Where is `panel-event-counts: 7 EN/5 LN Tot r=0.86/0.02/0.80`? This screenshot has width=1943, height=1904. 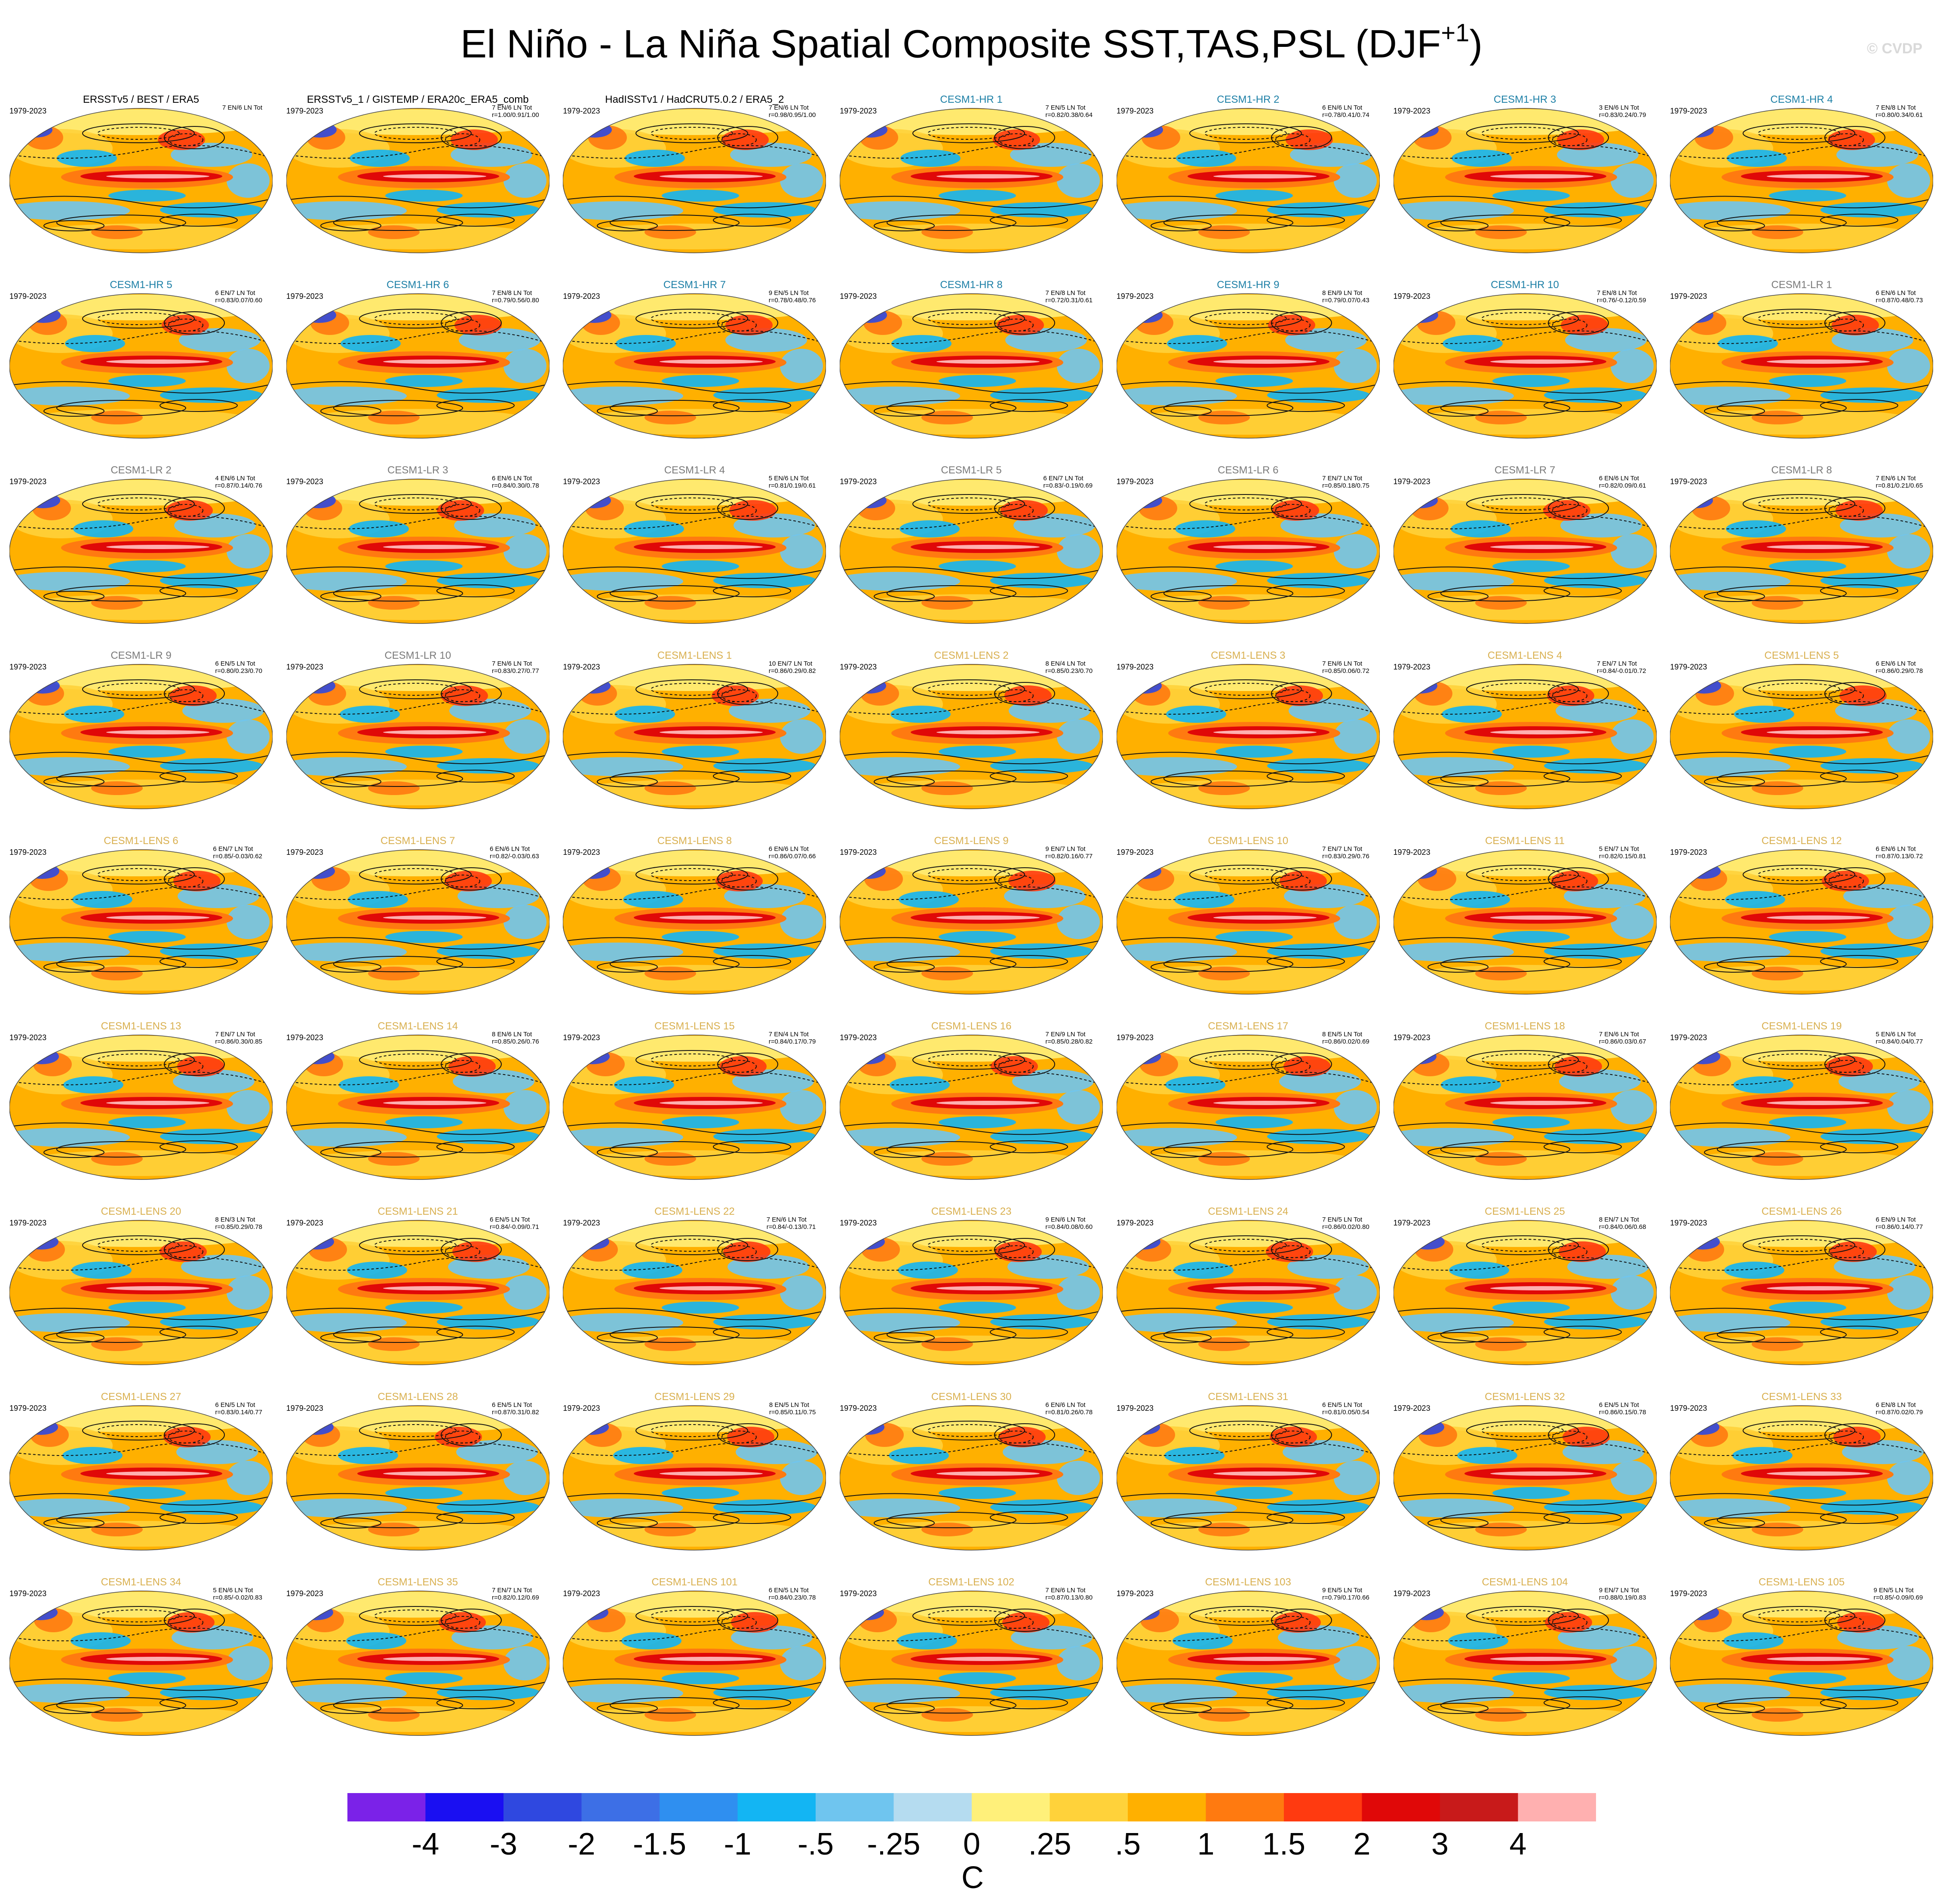 panel-event-counts: 7 EN/5 LN Tot r=0.86/0.02/0.80 is located at coordinates (1345, 1224).